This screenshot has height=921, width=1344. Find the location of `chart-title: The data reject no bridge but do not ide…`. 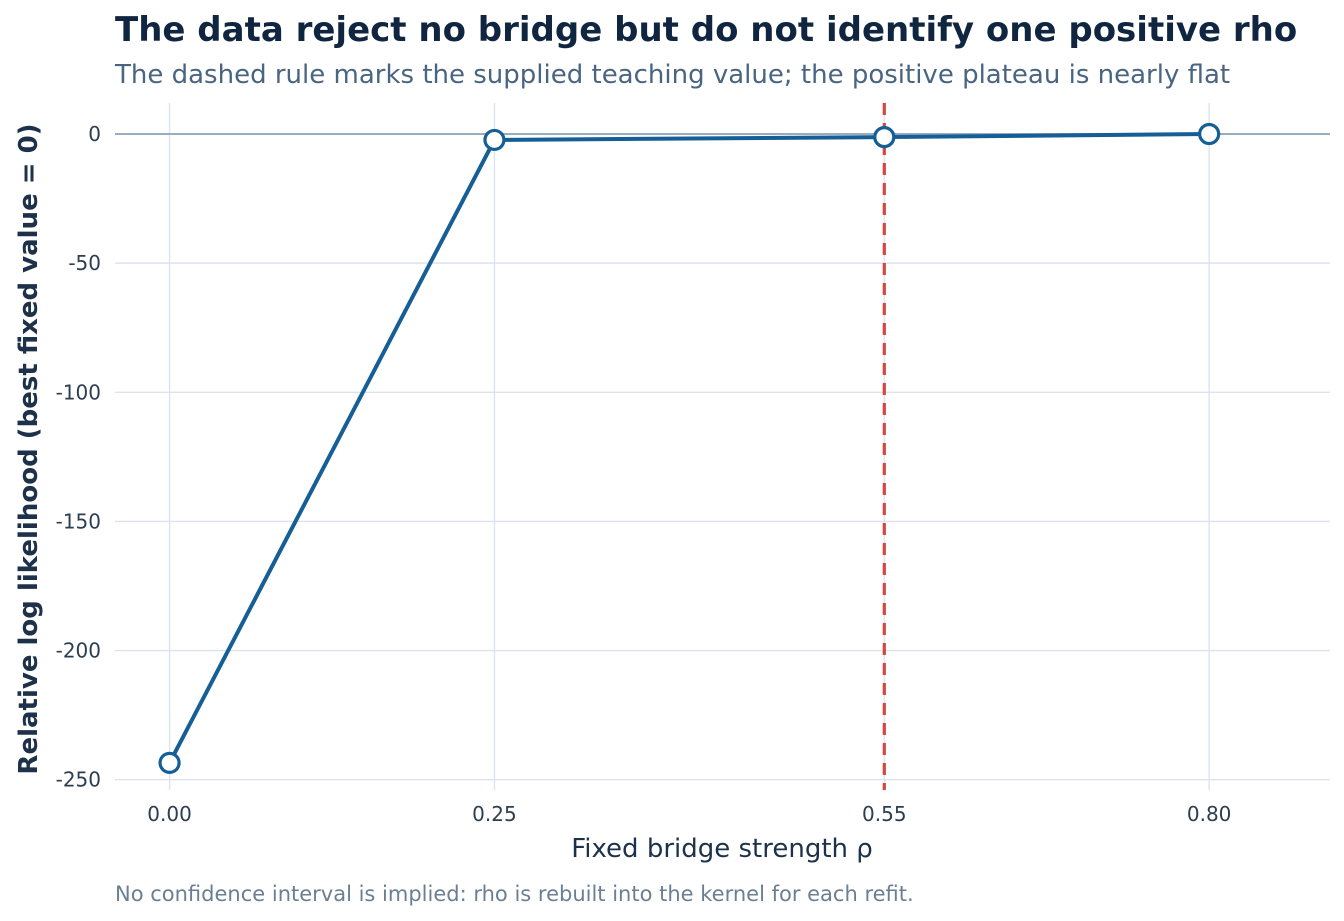

chart-title: The data reject no bridge but do not ide… is located at coordinates (706, 30).